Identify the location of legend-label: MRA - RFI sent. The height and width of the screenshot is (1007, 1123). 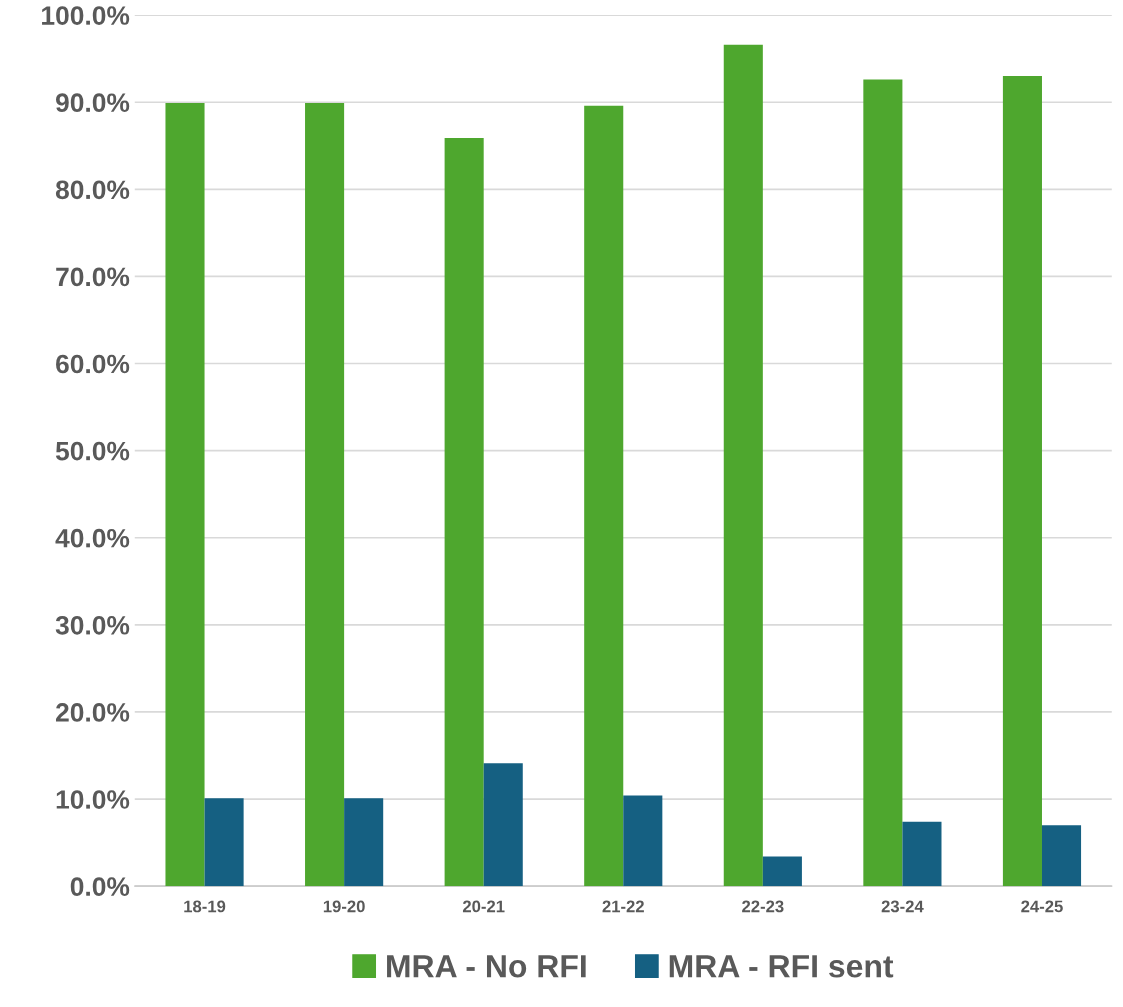
(781, 966).